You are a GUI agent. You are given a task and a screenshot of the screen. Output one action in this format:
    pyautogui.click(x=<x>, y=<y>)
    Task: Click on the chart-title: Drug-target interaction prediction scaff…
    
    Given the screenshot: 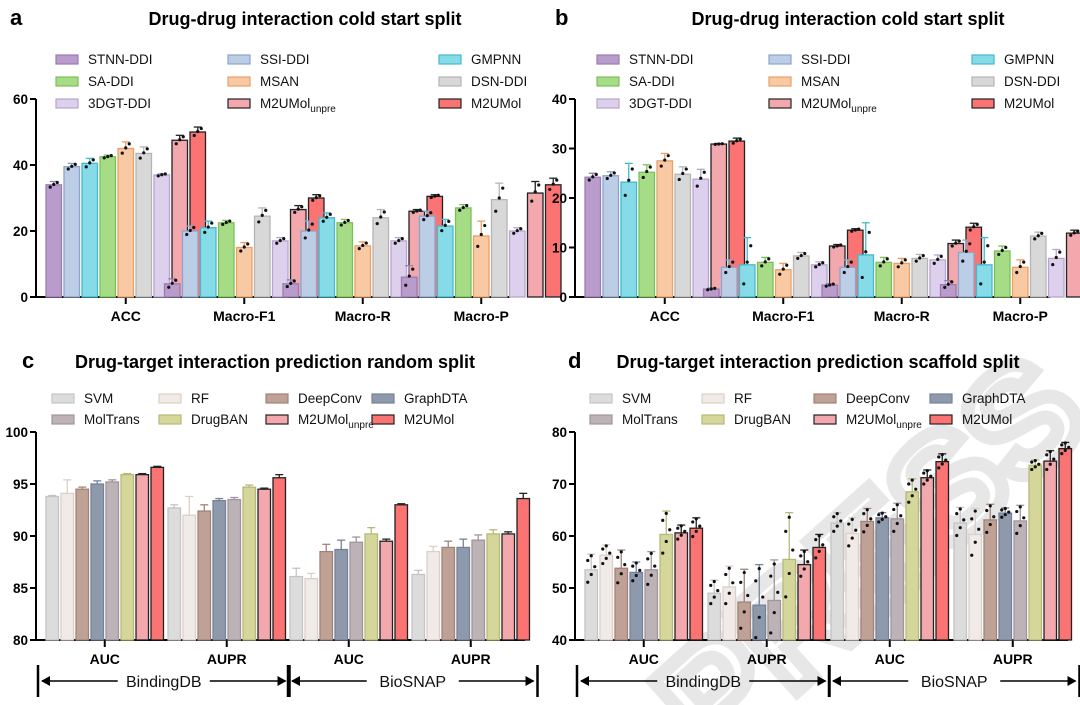 What is the action you would take?
    pyautogui.click(x=817, y=362)
    